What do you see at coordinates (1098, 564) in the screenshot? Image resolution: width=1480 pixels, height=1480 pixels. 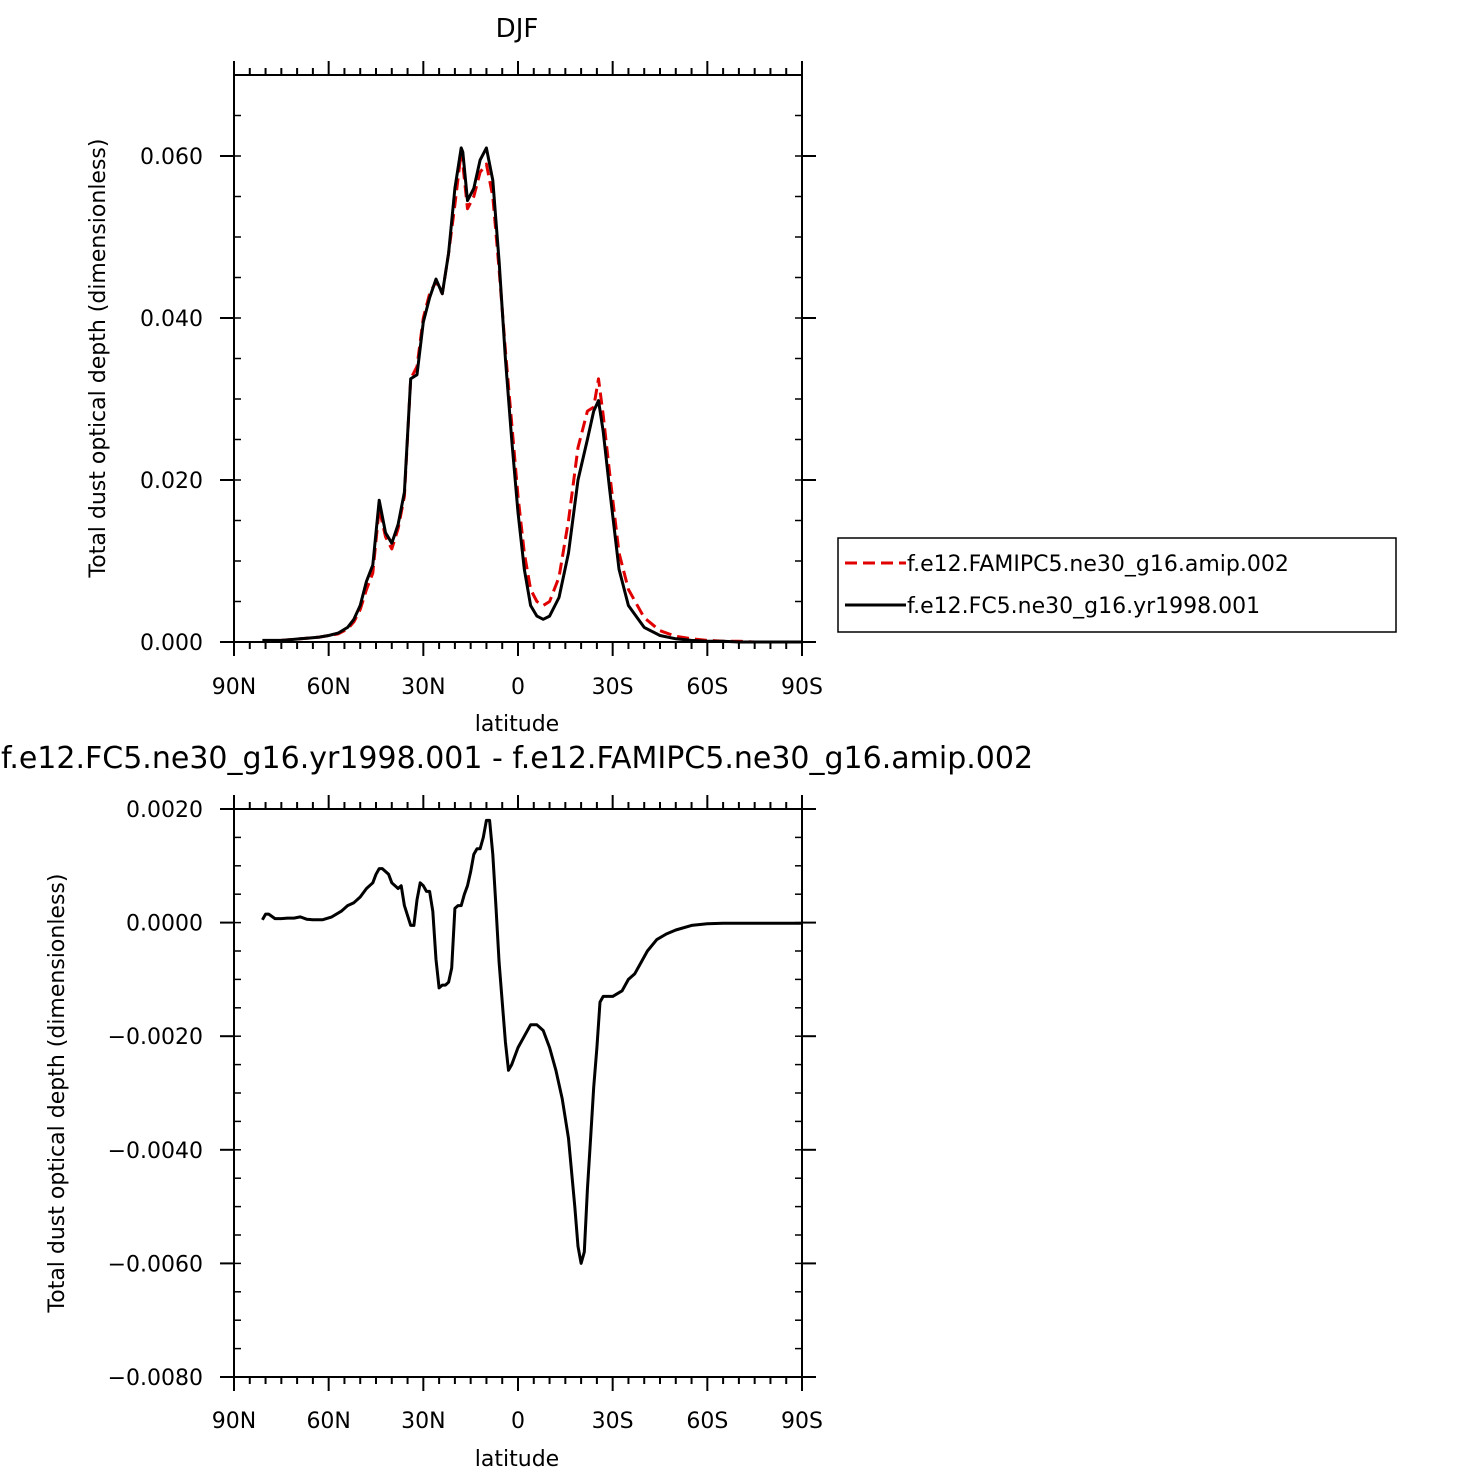 I see `legend-label-amip: f.e12.FAMIPC5.ne30_g16.amip.002` at bounding box center [1098, 564].